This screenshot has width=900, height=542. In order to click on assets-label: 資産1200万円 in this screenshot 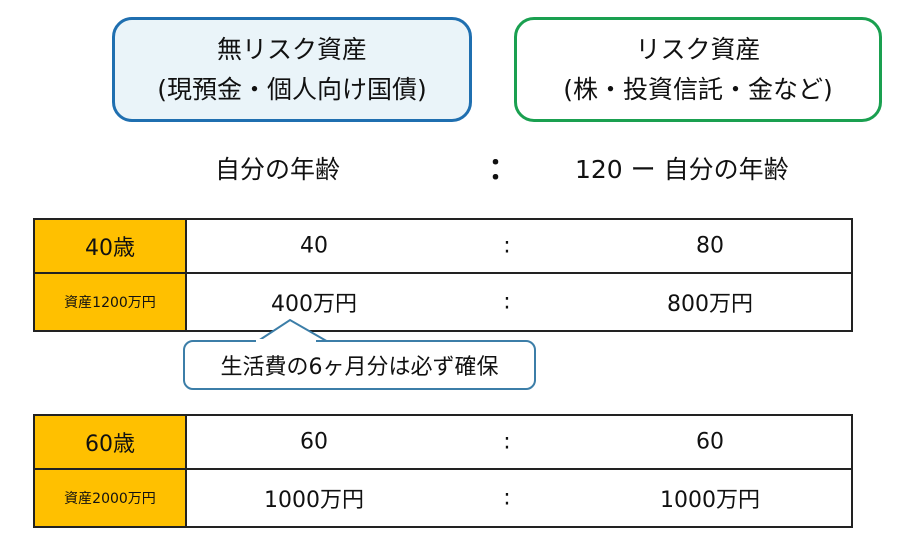, I will do `click(110, 302)`.